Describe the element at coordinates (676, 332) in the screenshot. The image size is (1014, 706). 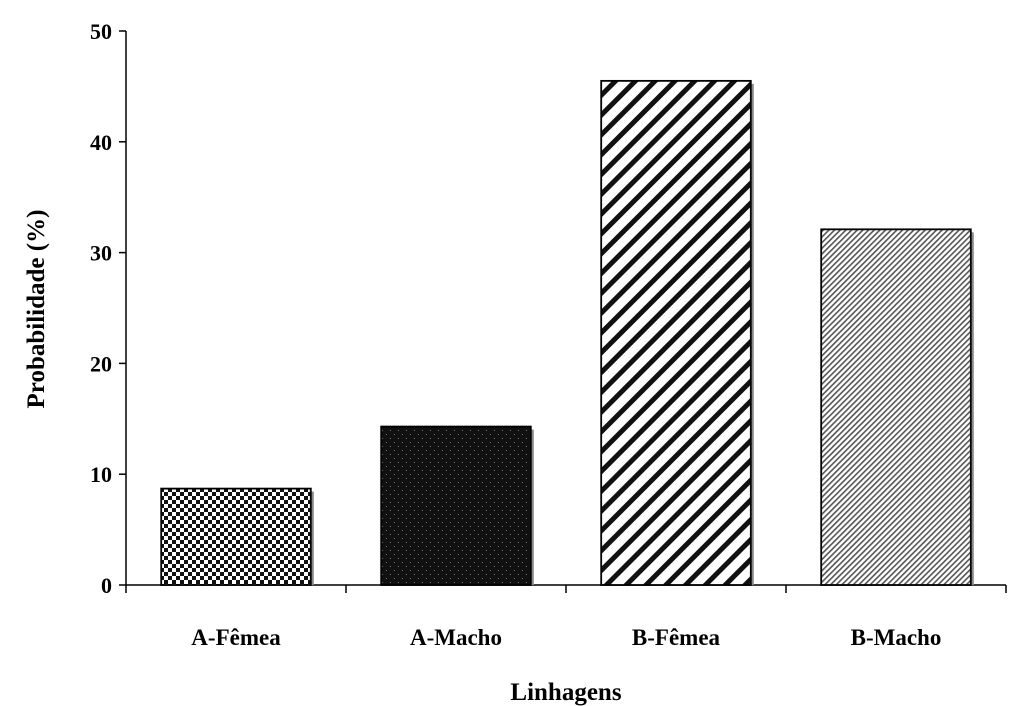
I see `bar-B-Fêmea` at that location.